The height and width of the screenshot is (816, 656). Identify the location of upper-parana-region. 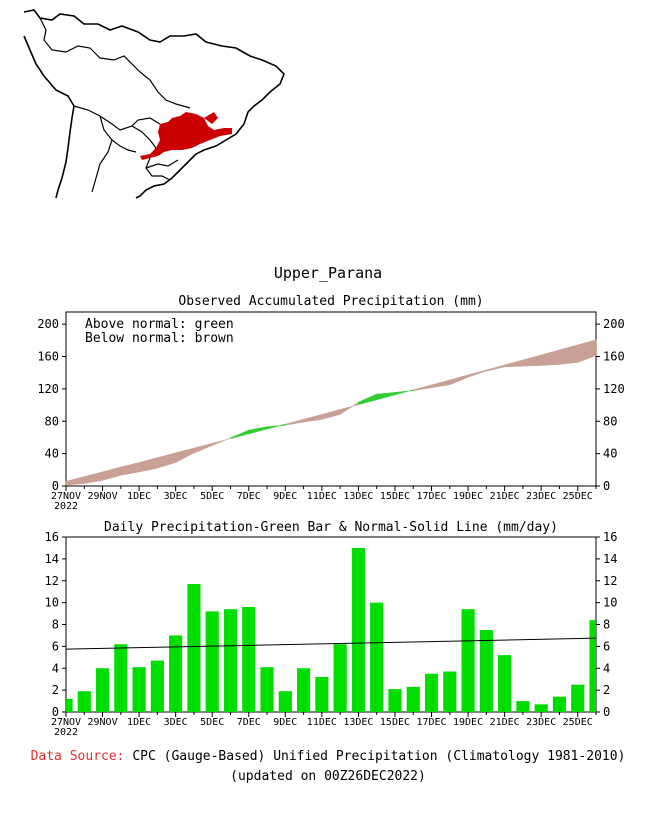
(186, 136).